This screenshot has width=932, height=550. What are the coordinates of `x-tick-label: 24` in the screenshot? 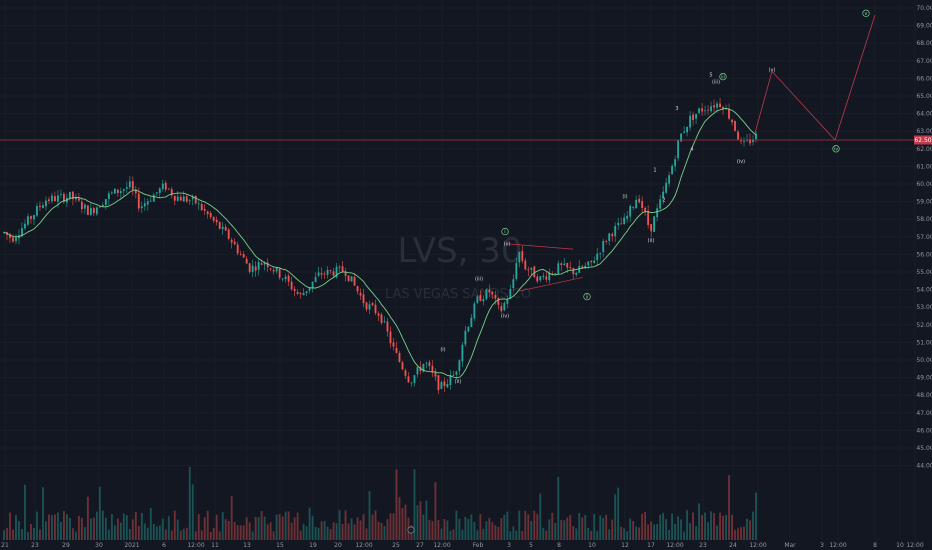 It's located at (733, 545).